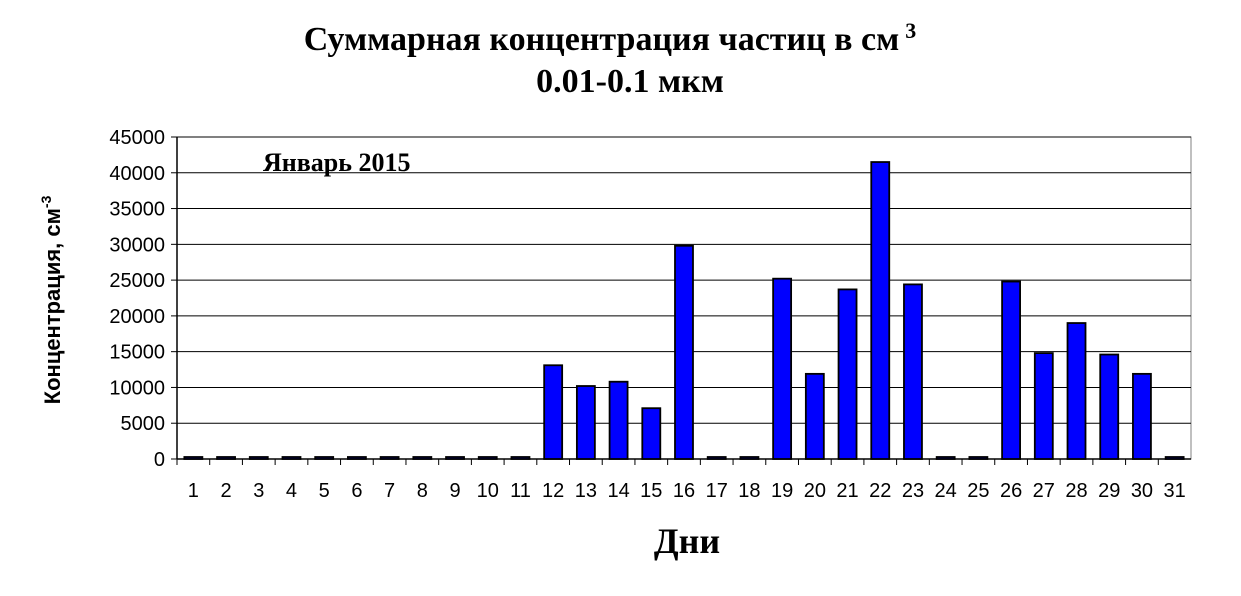 The width and height of the screenshot is (1241, 596). I want to click on y-tick-label: 10000, so click(137, 388).